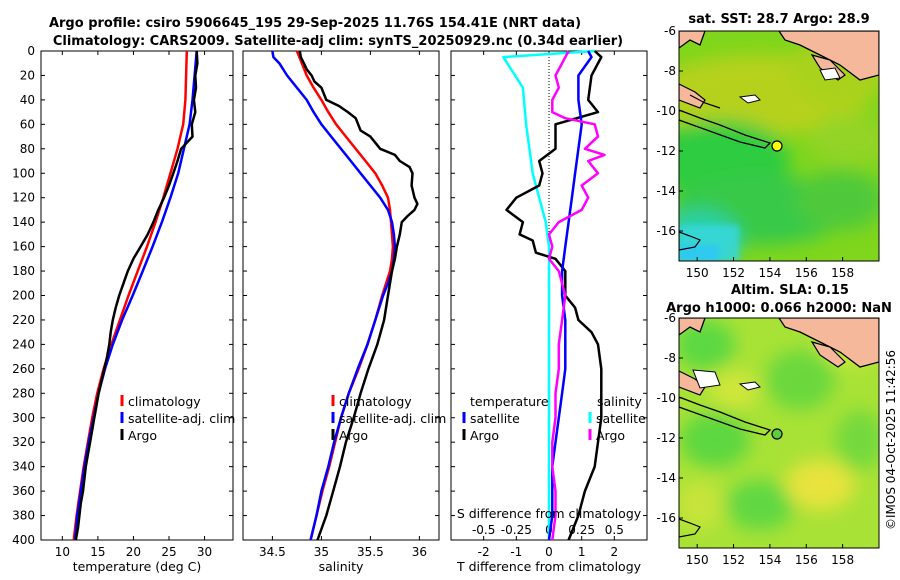 The image size is (900, 580). What do you see at coordinates (142, 435) in the screenshot?
I see `temperature-legend-label: Argo` at bounding box center [142, 435].